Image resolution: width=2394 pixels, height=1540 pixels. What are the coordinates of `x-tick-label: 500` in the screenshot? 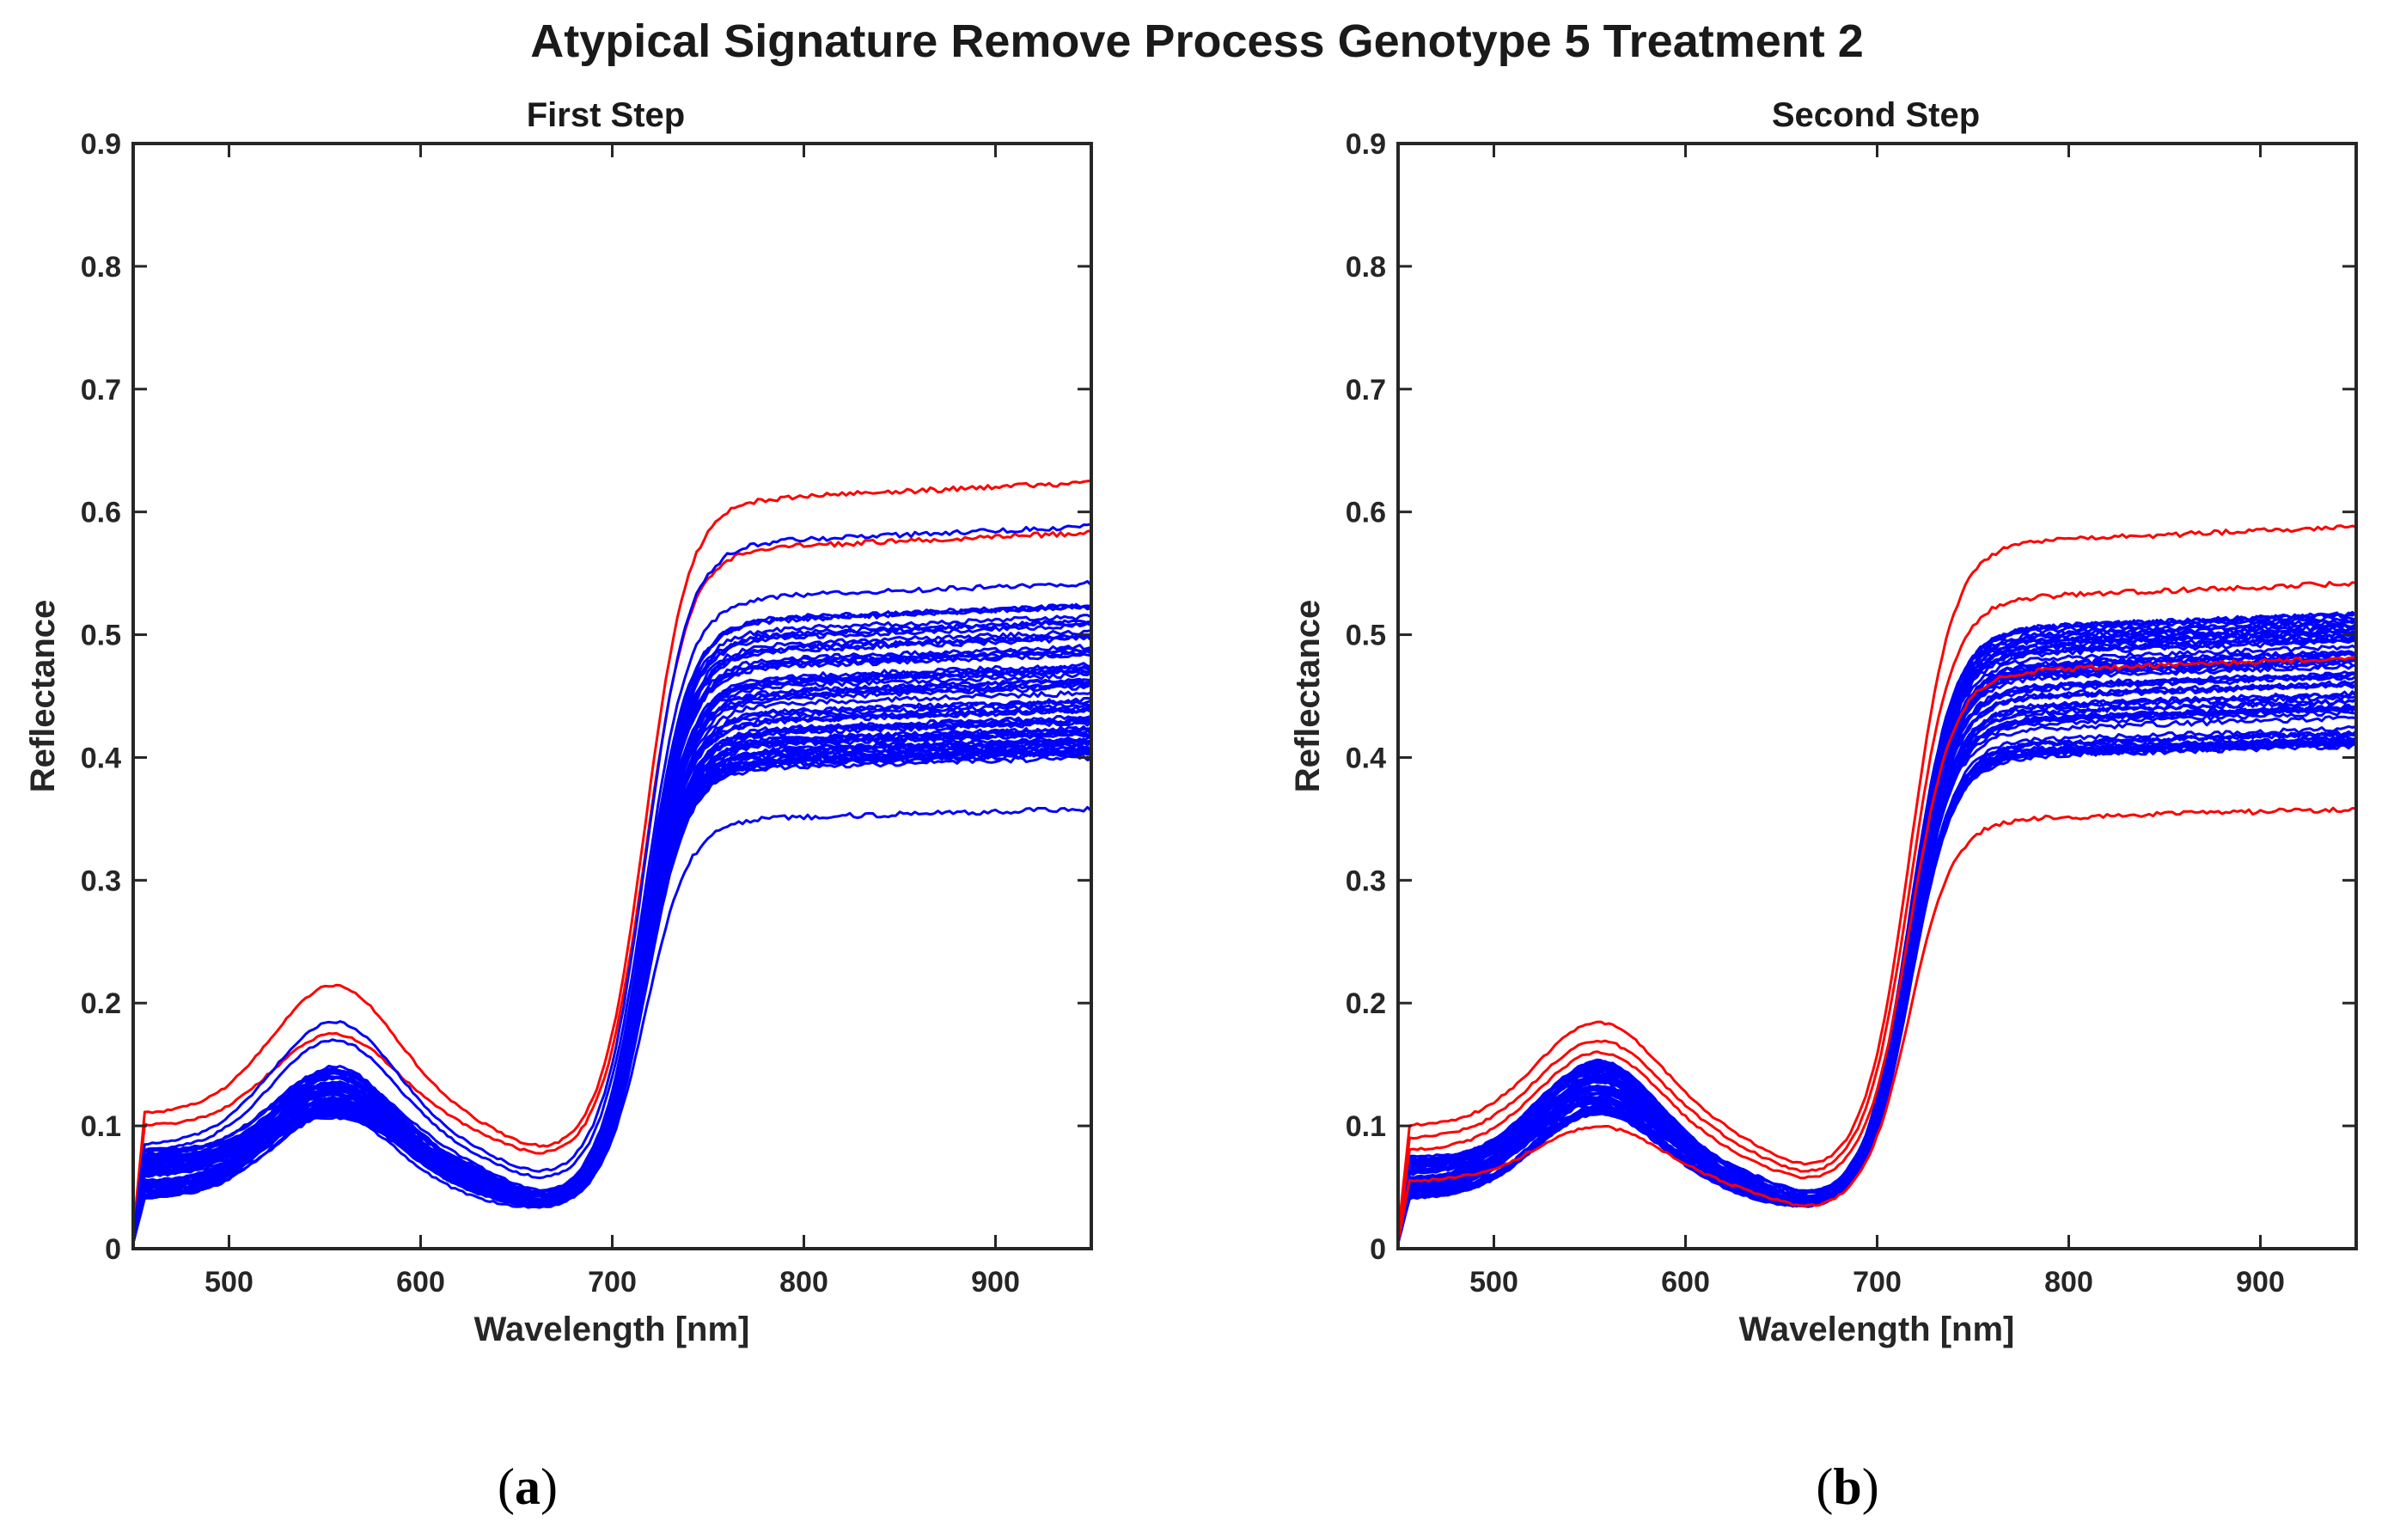 It's located at (229, 1282).